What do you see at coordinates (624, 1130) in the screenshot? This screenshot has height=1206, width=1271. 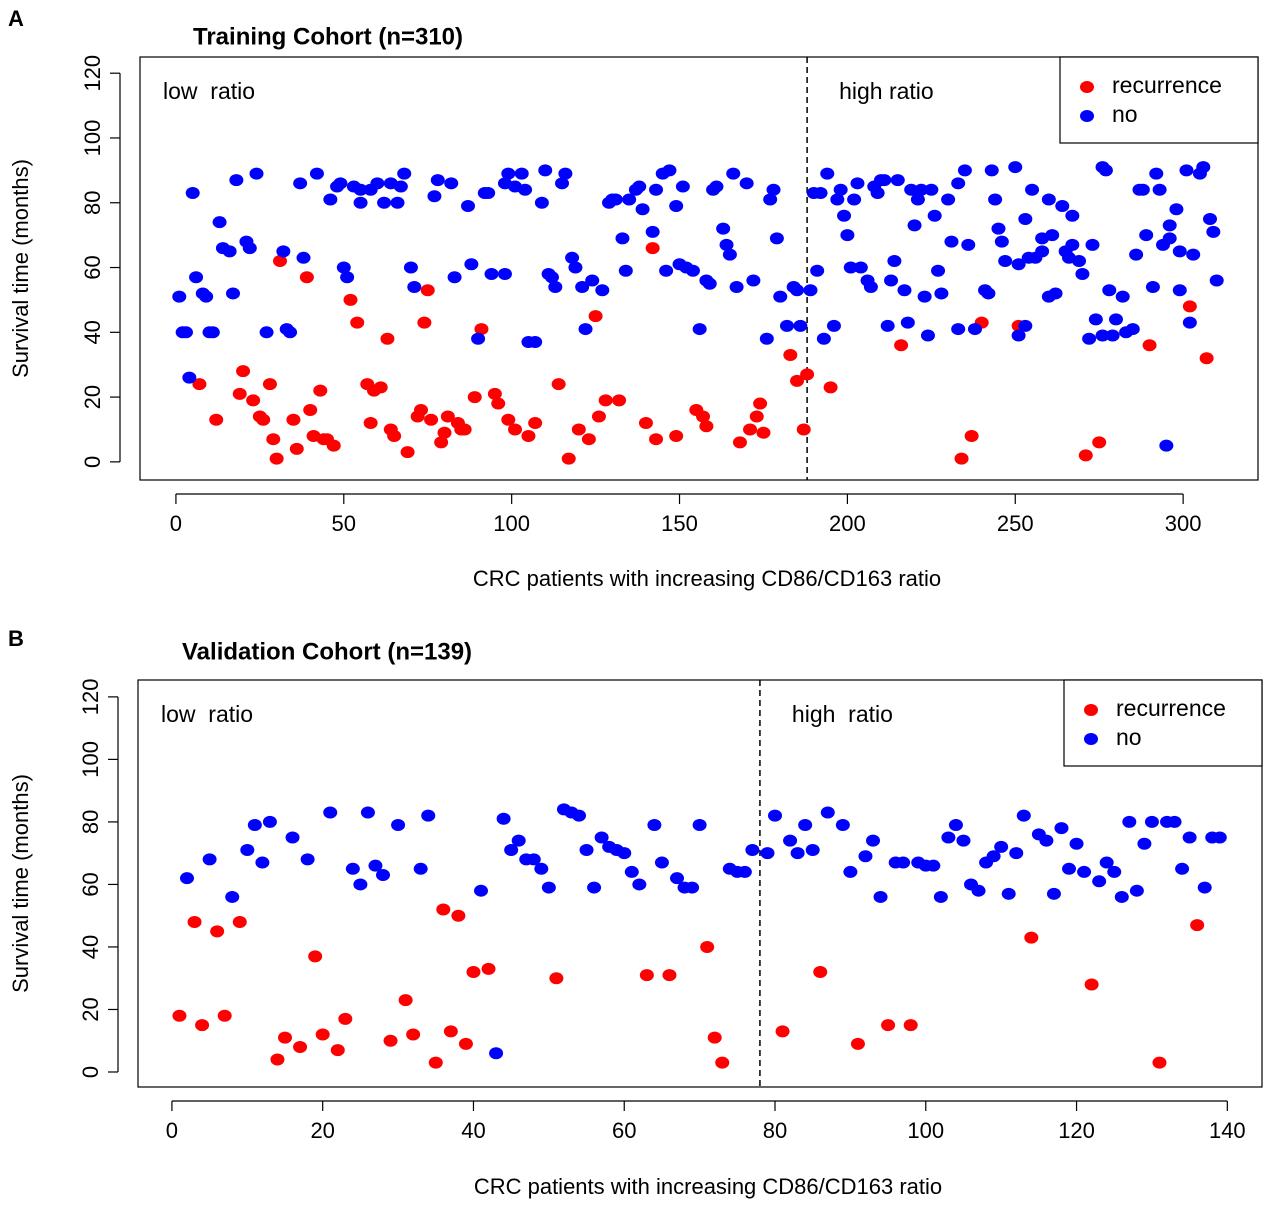 I see `x-tick-label: 60` at bounding box center [624, 1130].